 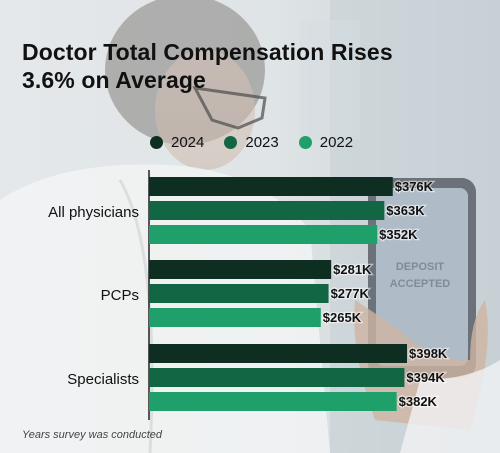 What do you see at coordinates (114, 80) in the screenshot?
I see `title-line-2: 3.6% on Average` at bounding box center [114, 80].